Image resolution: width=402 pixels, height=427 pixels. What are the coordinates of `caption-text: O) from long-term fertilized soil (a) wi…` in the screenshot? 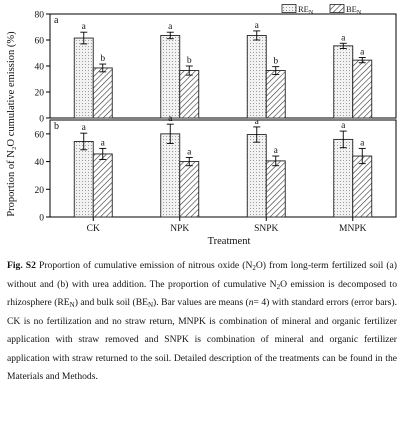 It's located at (202, 275).